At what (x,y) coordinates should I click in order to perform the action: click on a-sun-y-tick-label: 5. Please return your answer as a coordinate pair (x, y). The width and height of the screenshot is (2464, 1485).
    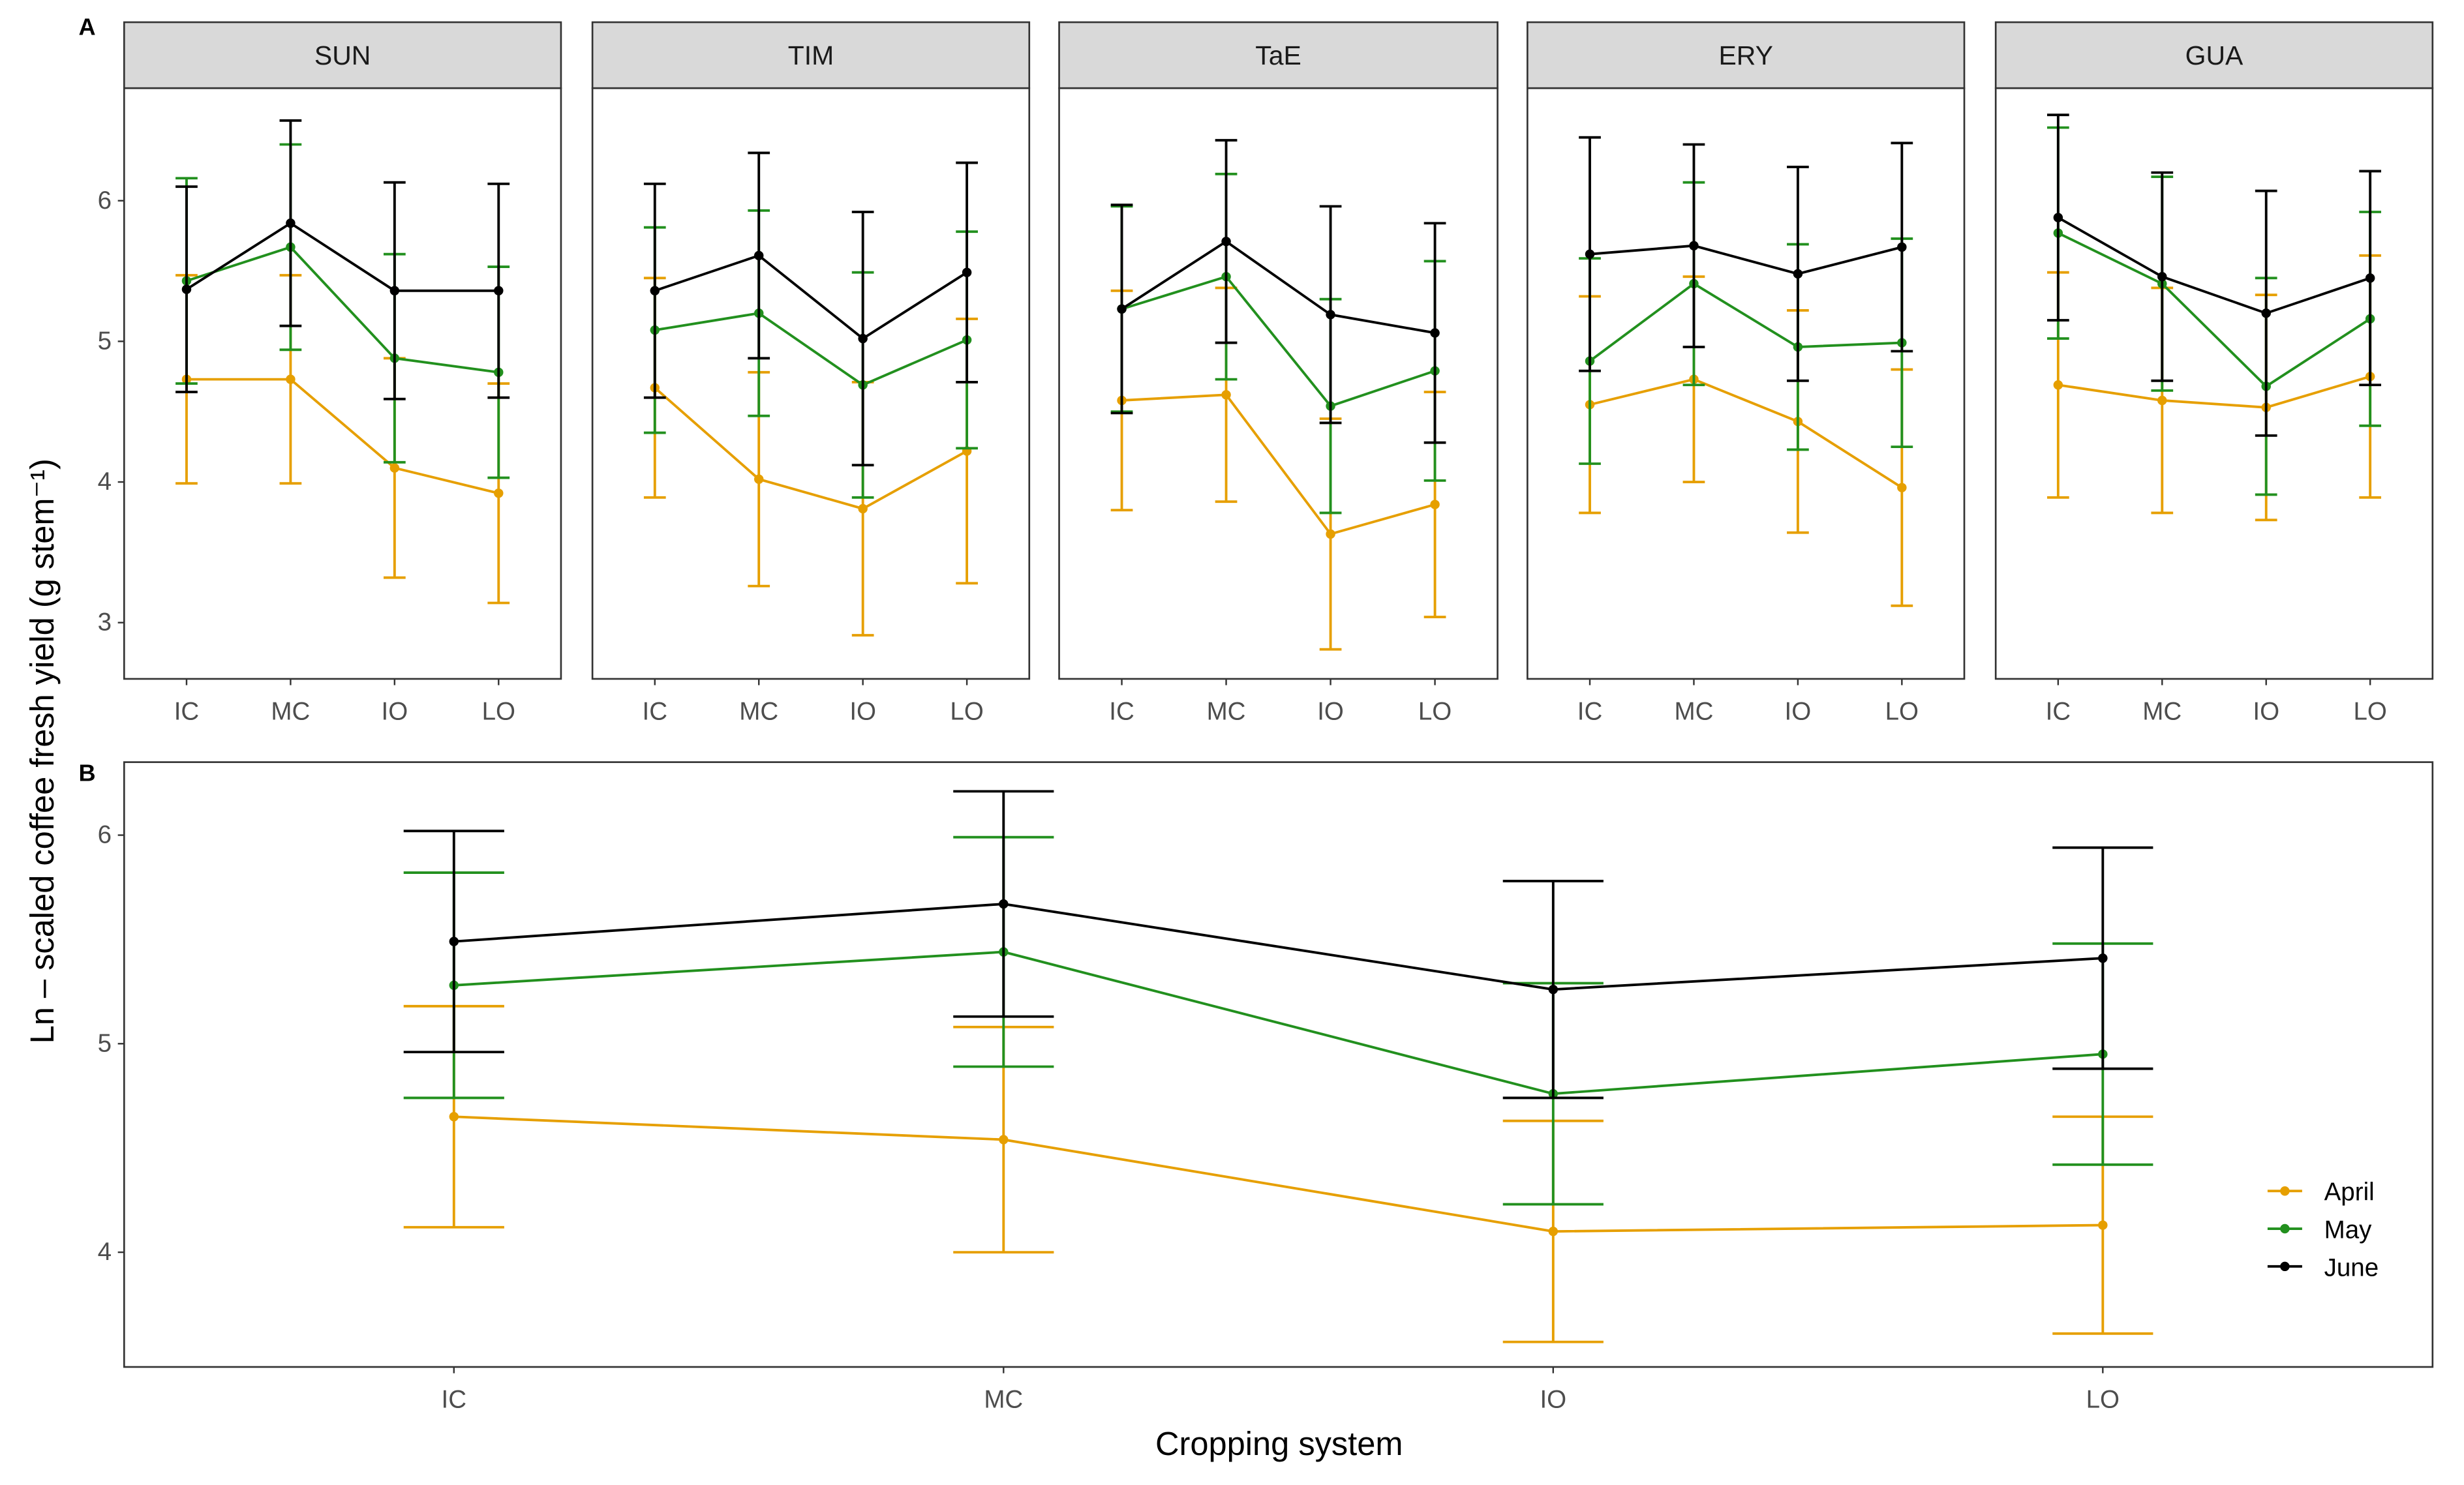
    Looking at the image, I should click on (105, 341).